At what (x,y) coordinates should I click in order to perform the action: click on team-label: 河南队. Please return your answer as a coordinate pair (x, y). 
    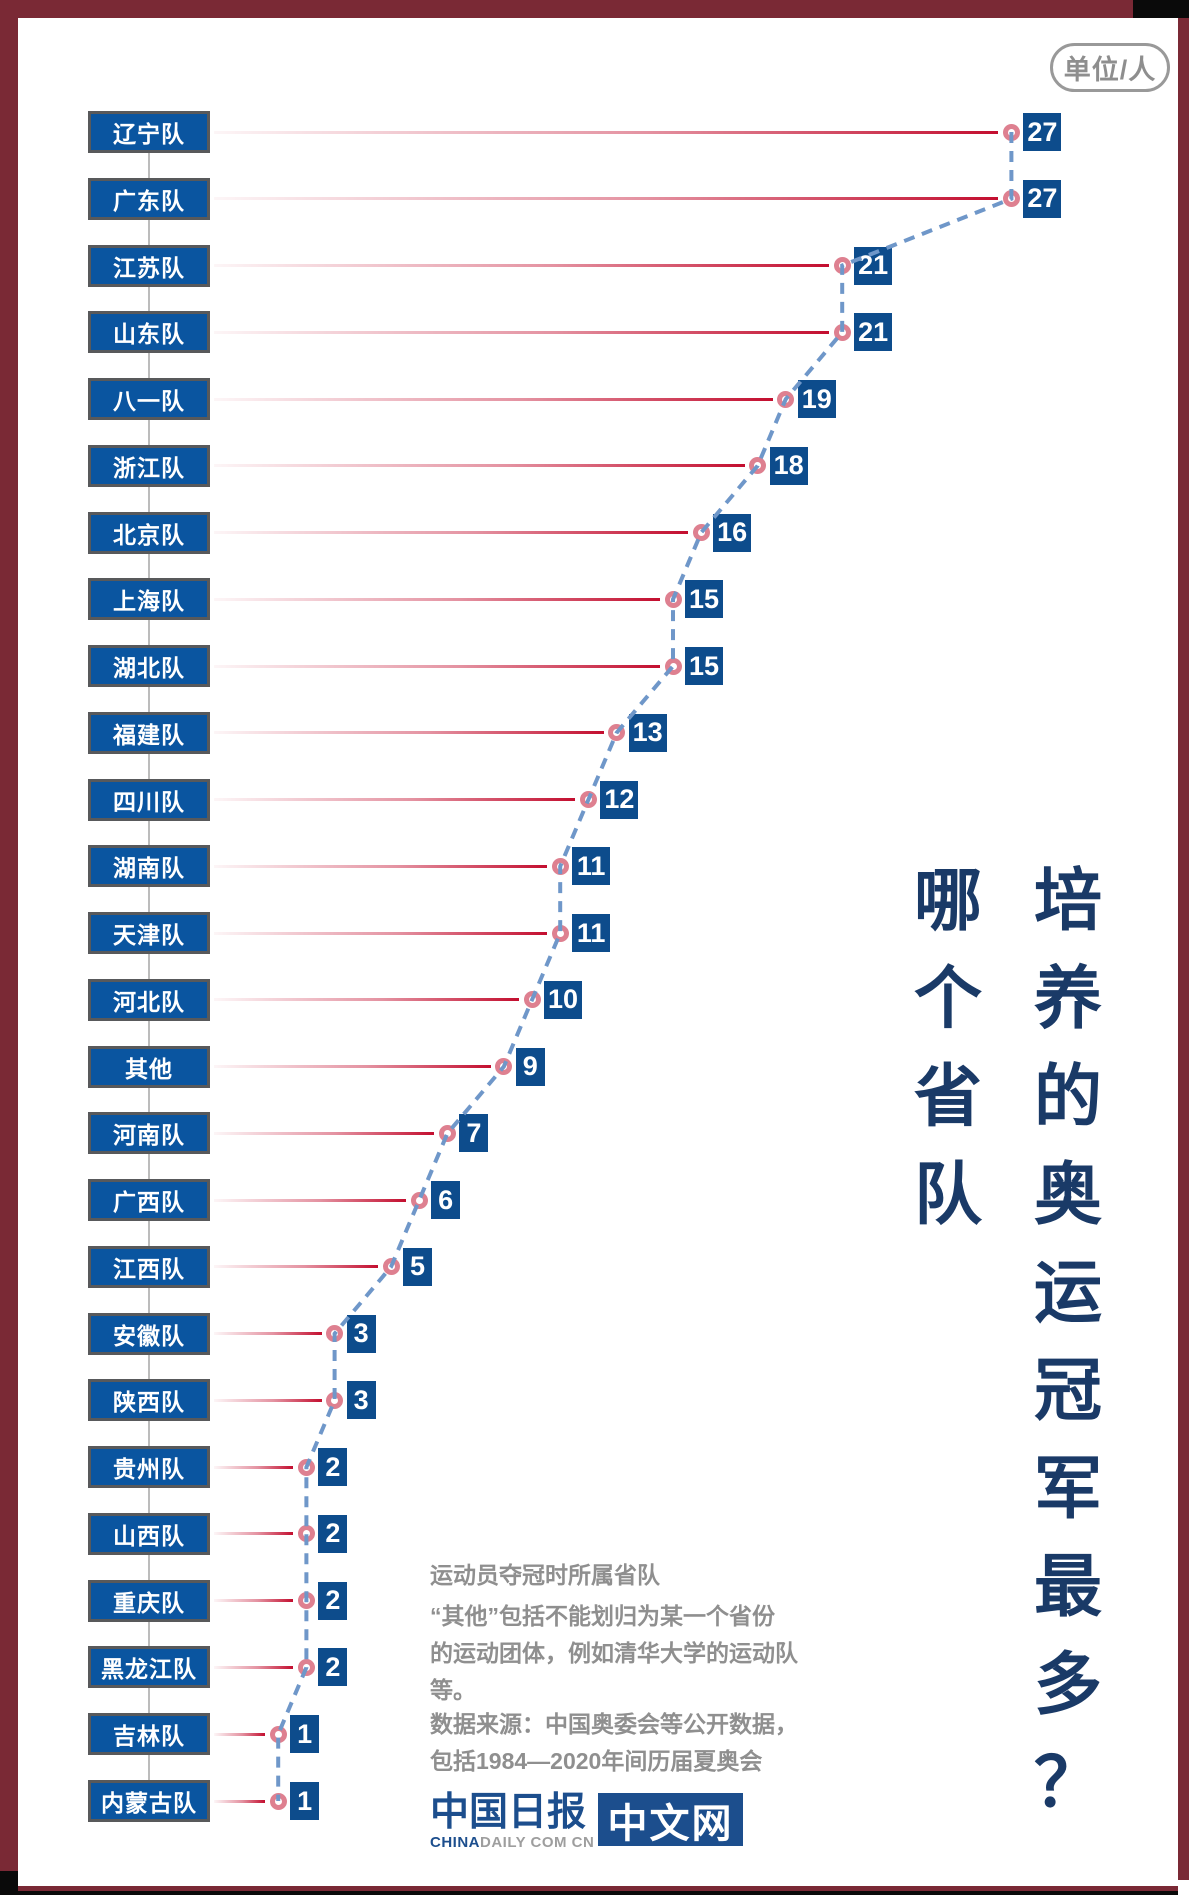
    Looking at the image, I should click on (149, 1133).